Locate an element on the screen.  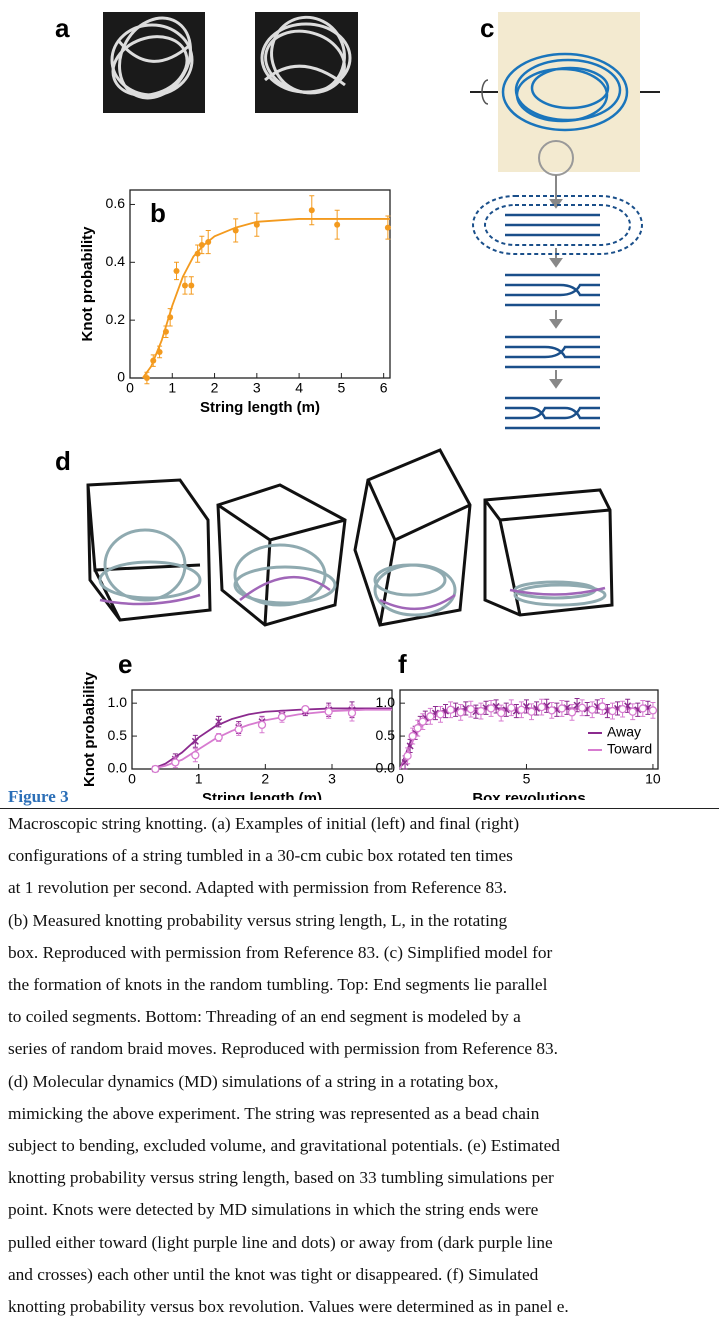
panel-label: c is located at coordinates (487, 28).